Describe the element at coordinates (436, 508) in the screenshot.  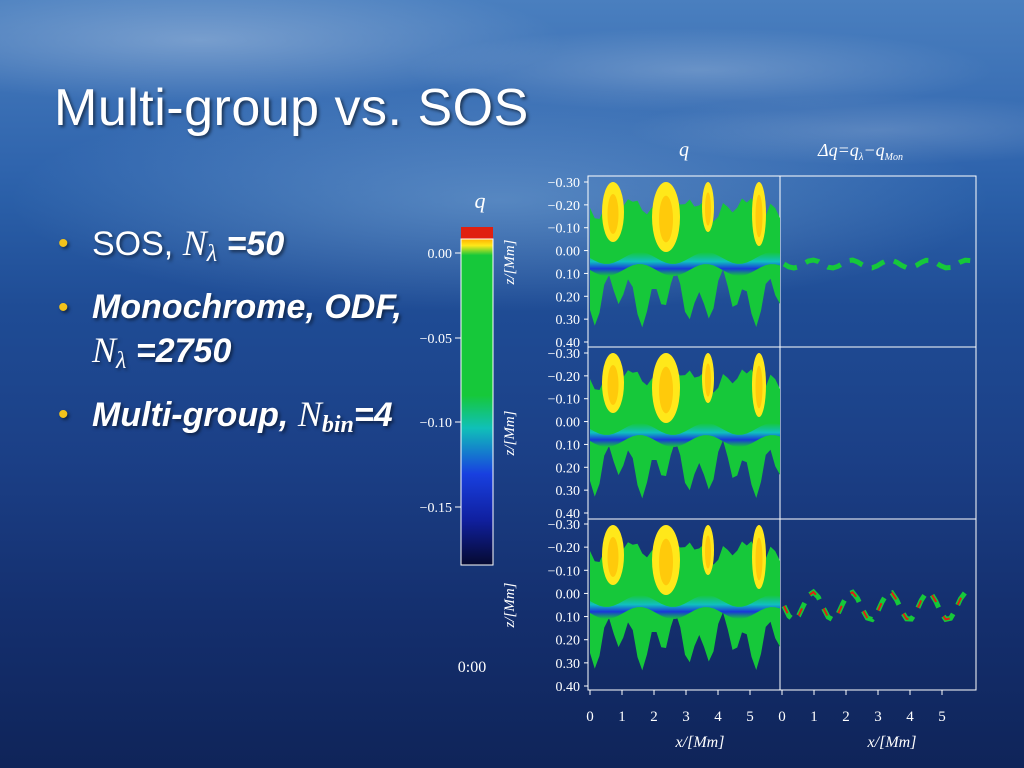
I see `colorbar-tick-label: −0.15` at that location.